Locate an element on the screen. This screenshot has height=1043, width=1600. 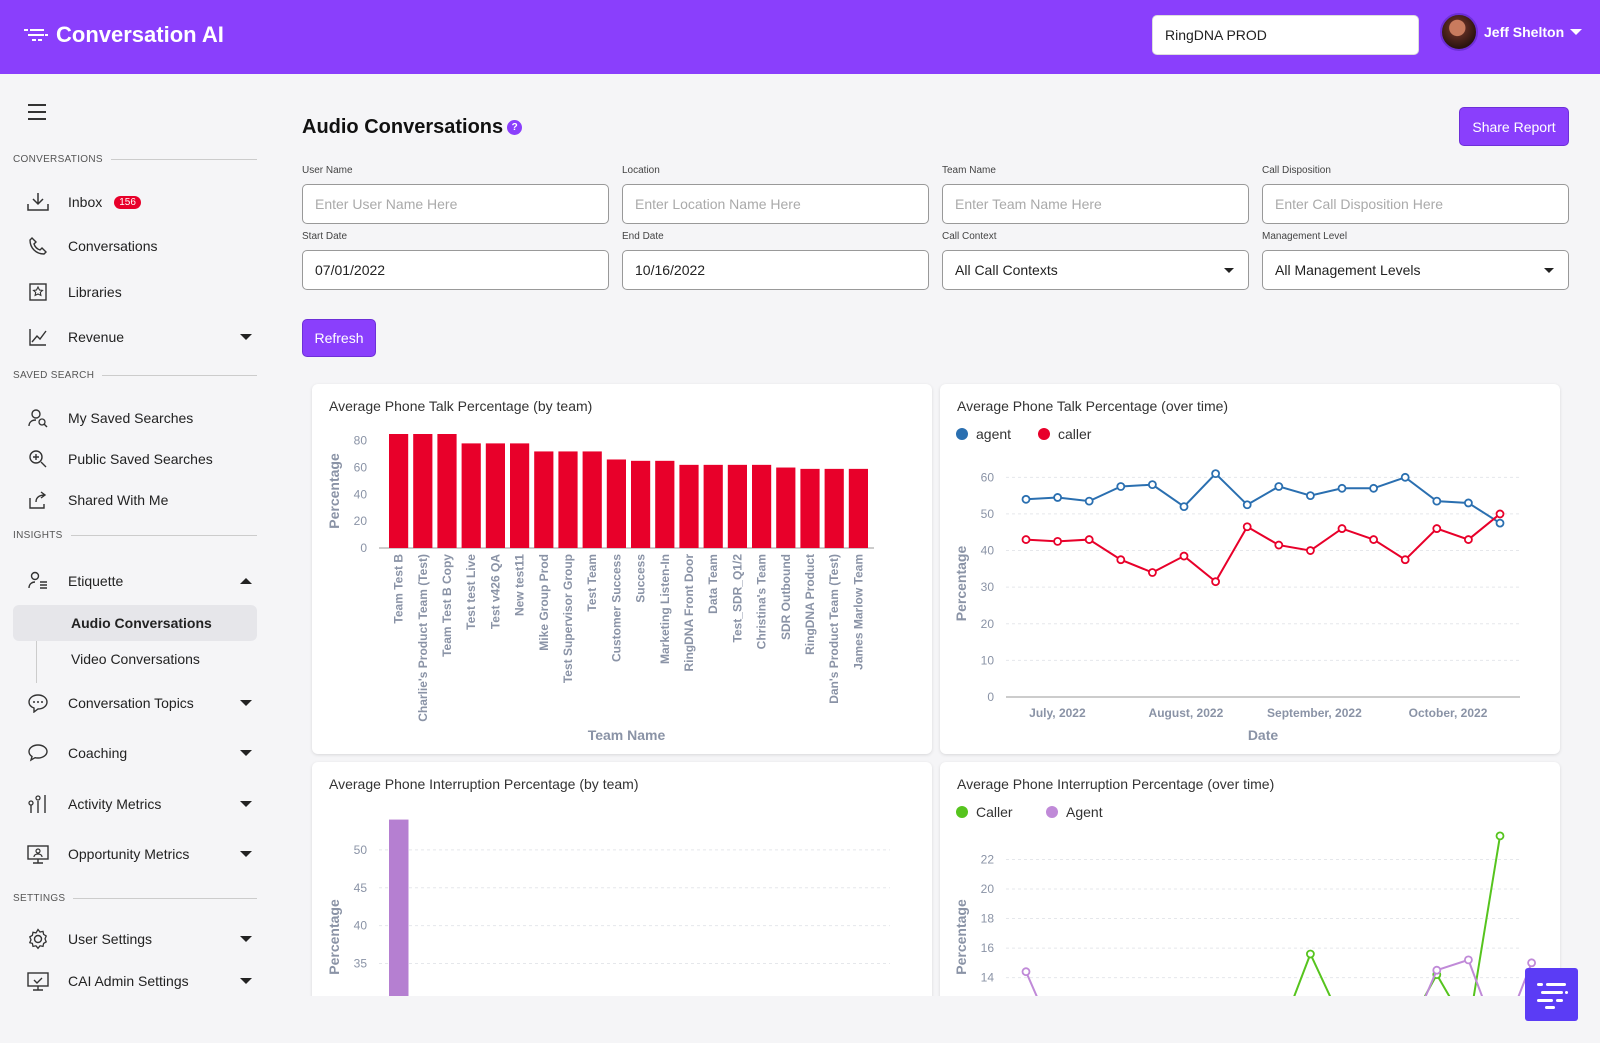
refresh-button: Refresh is located at coordinates (339, 338).